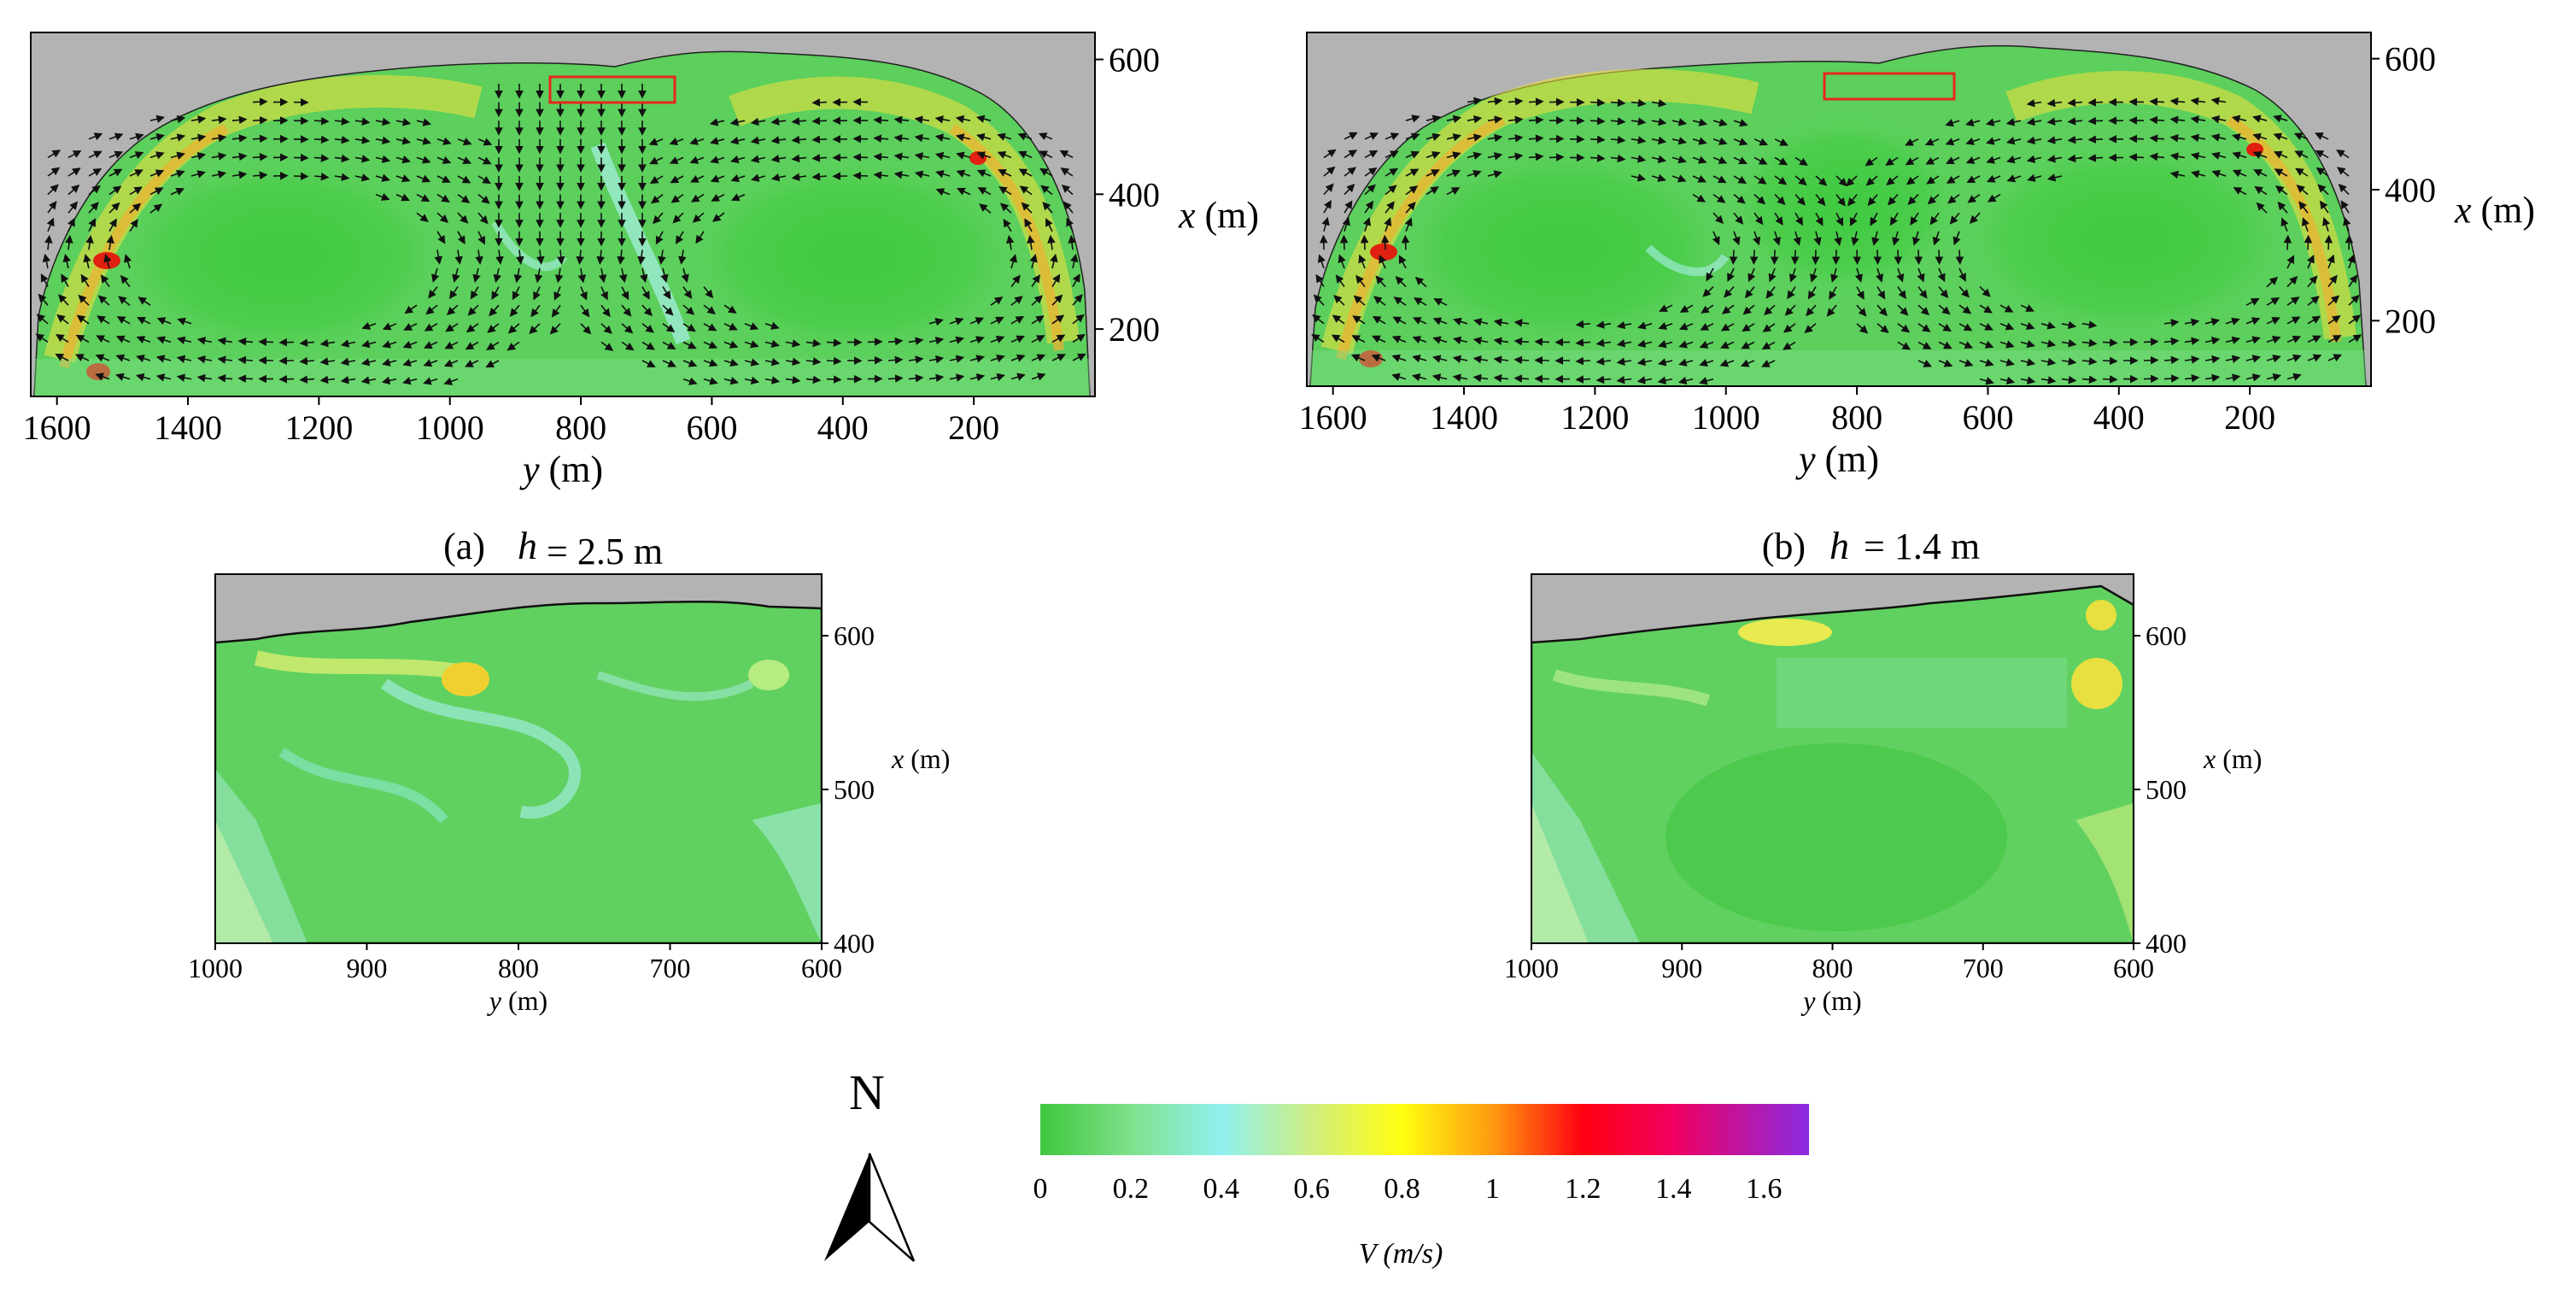  I want to click on panel-b-velocity-vectors, so click(1836, 241).